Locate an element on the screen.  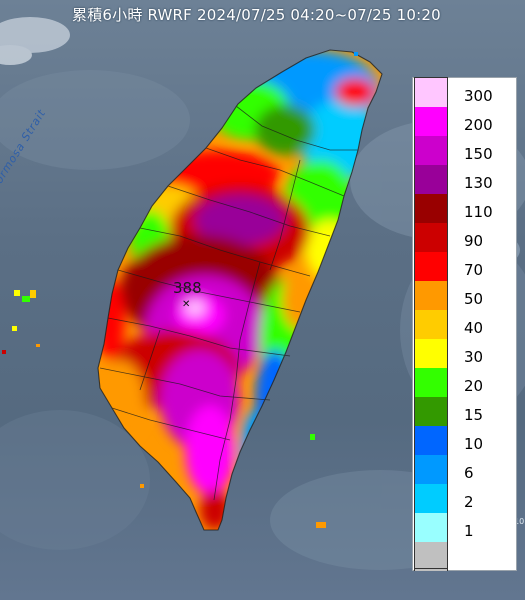
legend-label: 40 is located at coordinates (474, 328).